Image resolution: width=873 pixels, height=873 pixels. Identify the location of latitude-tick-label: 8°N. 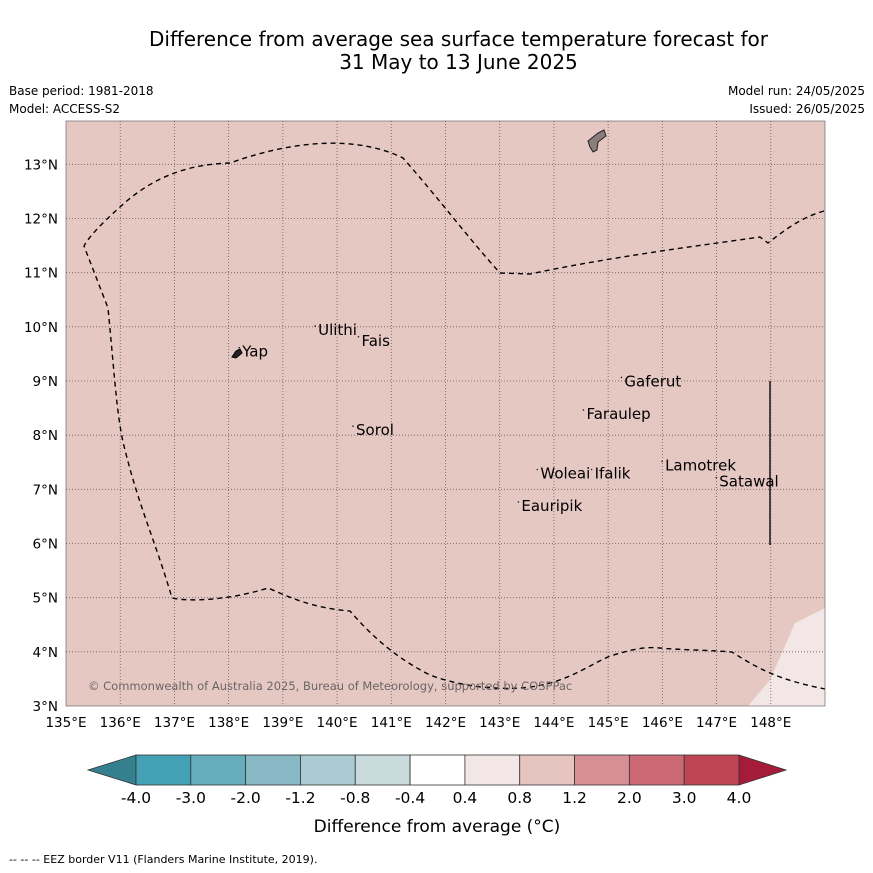
(45, 436).